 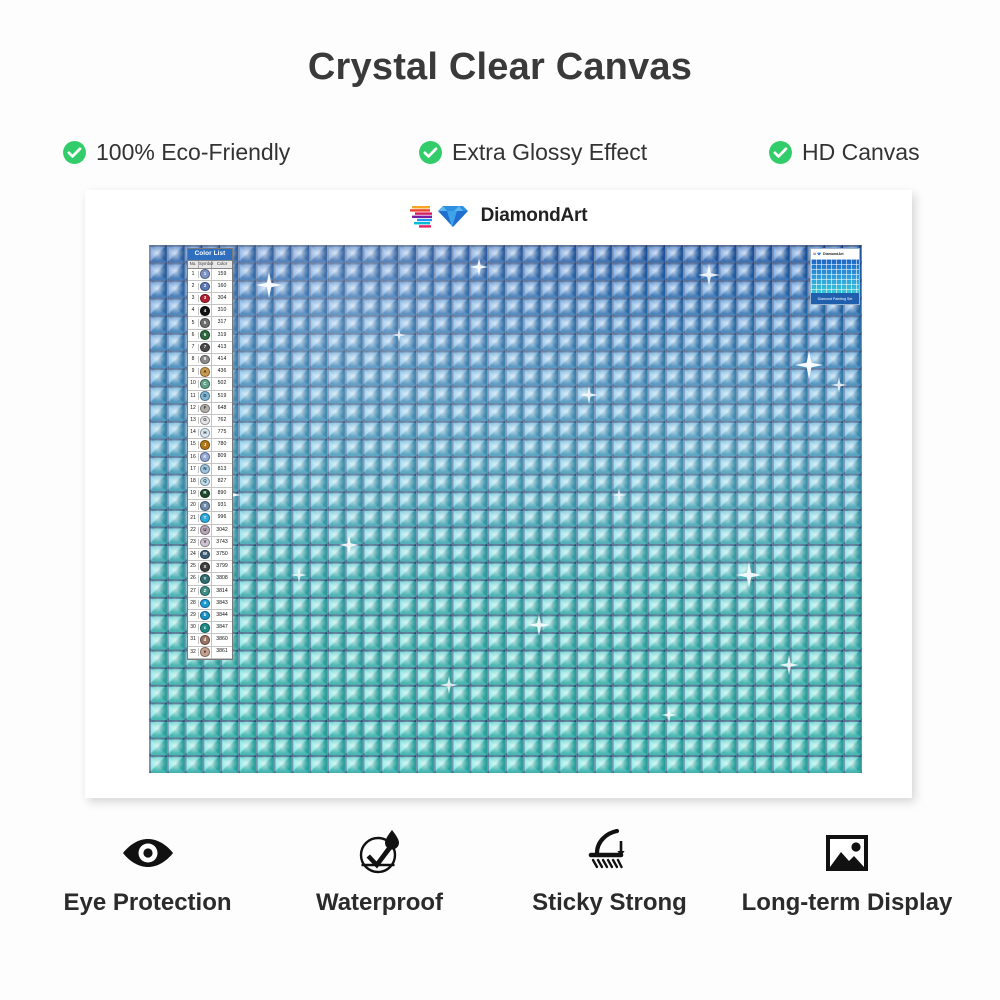 I want to click on table-row: 30 c 3847, so click(x=210, y=628).